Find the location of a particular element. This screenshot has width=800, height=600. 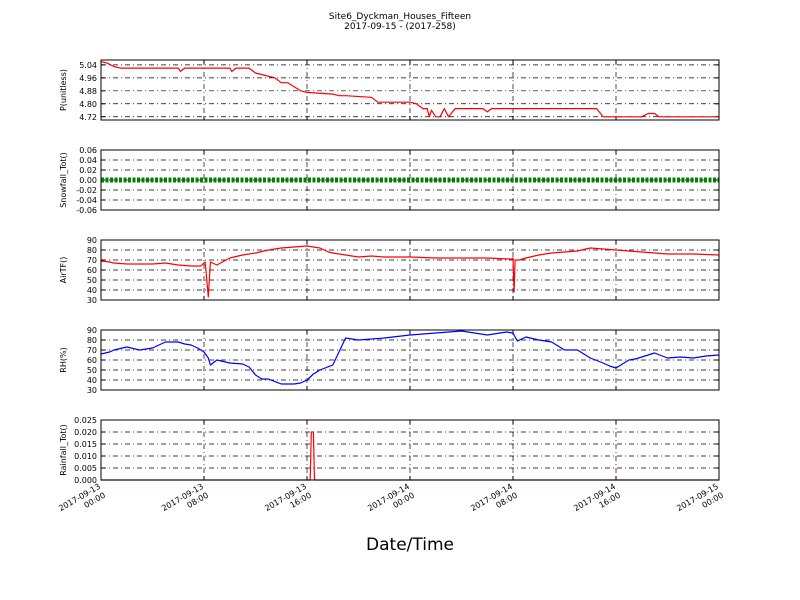

y-axis-label: Snowfall_Tot() is located at coordinates (63, 180).